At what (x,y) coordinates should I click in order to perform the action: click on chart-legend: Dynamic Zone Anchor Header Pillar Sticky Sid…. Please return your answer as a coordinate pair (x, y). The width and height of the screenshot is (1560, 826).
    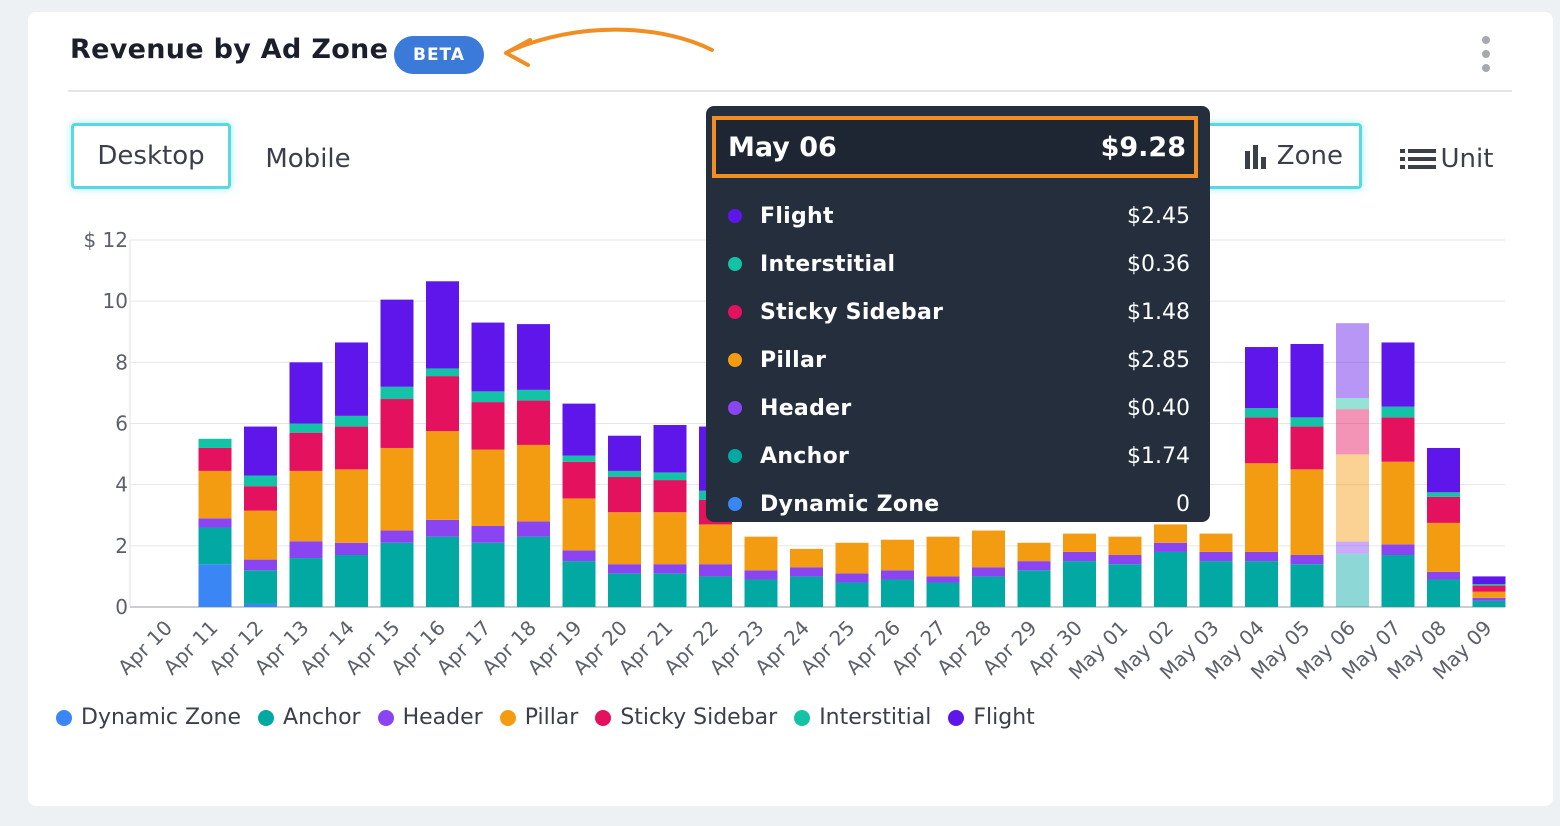
    Looking at the image, I should click on (554, 717).